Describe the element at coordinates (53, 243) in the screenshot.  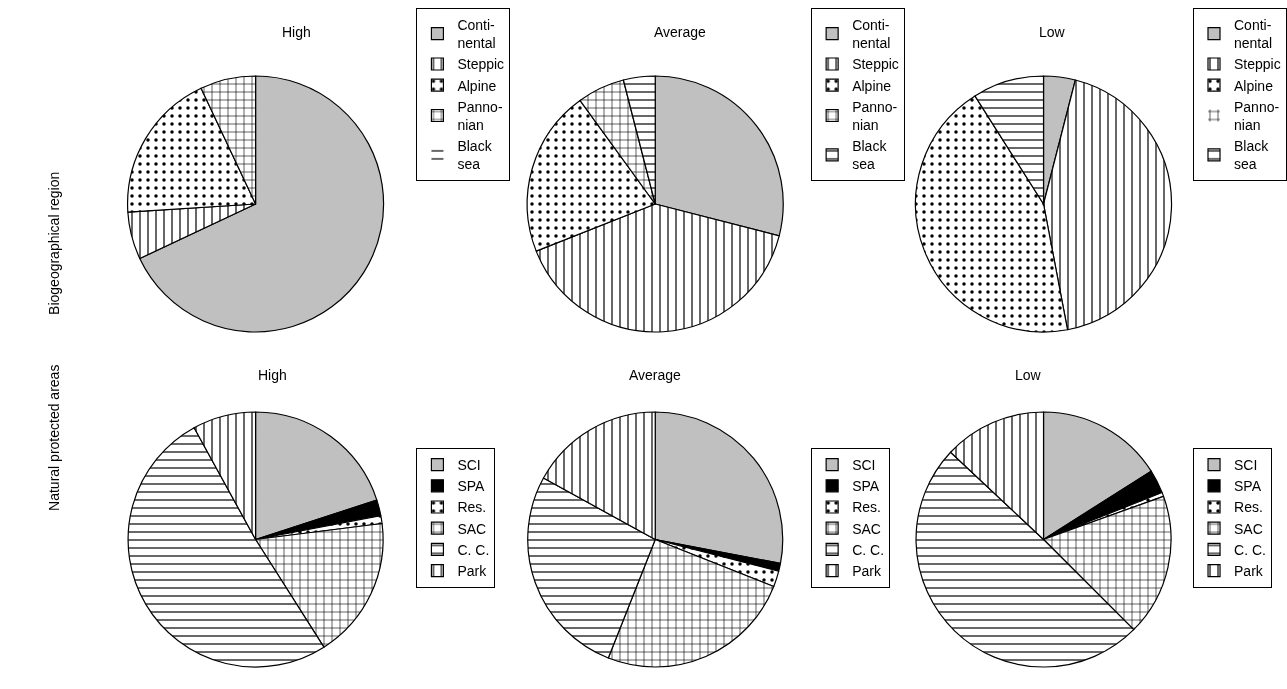
I see `text: Biogeographical region` at that location.